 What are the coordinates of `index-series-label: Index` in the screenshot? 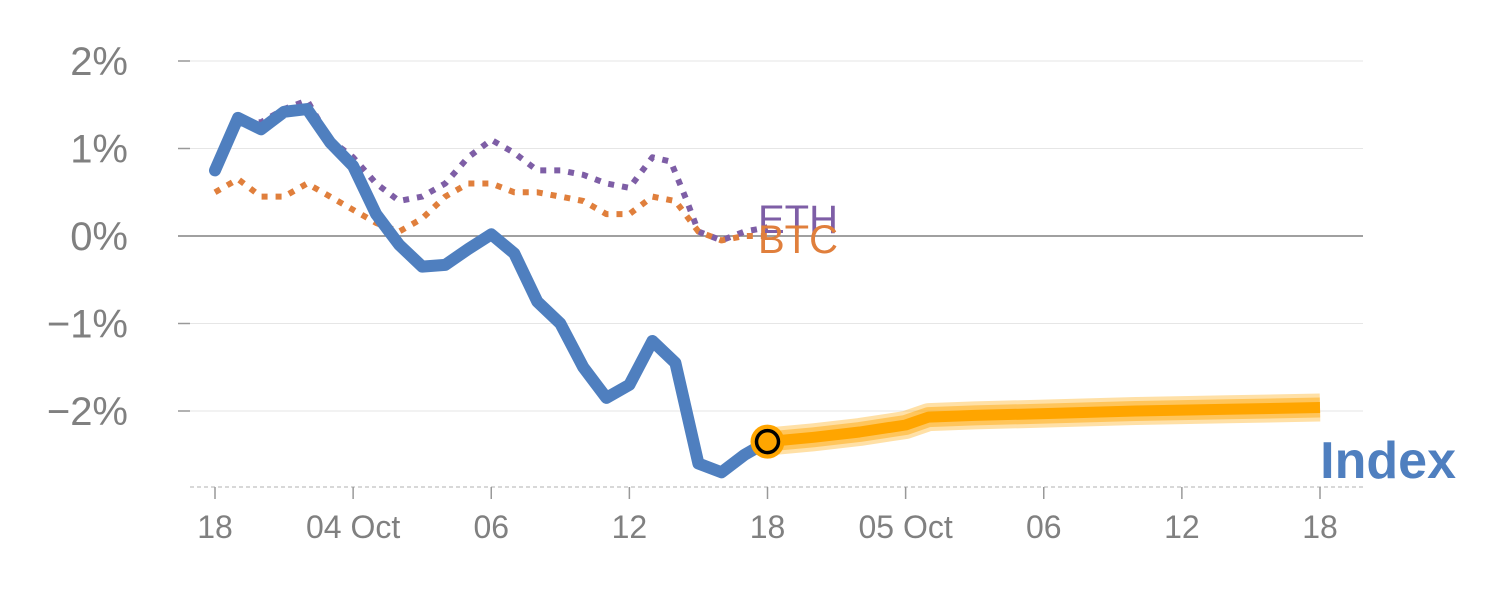 It's located at (1388, 461).